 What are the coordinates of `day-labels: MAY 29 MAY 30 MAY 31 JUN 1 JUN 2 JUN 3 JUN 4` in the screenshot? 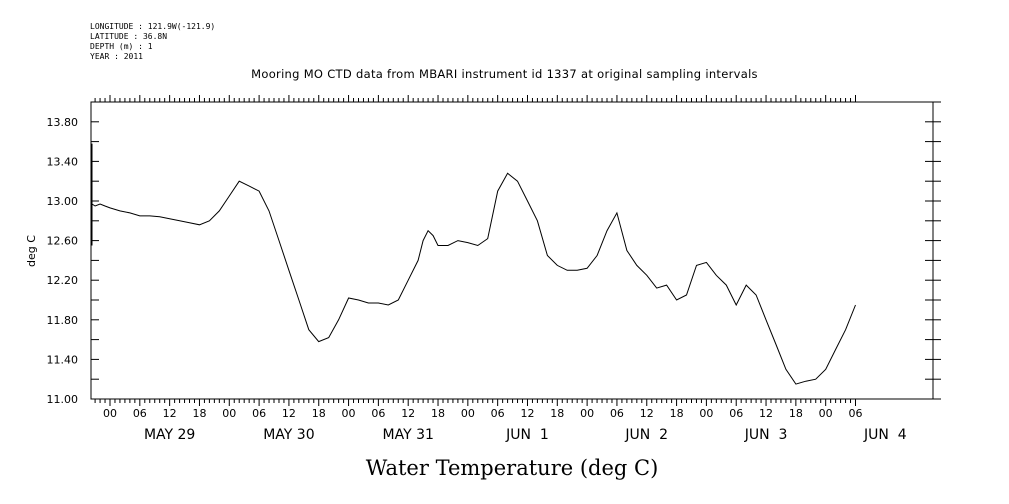 It's located at (525, 435).